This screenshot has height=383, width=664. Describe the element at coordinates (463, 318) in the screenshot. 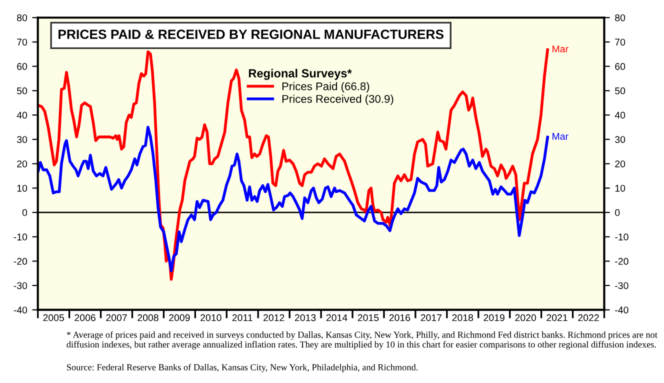

I see `x-tick-label: 2018` at that location.